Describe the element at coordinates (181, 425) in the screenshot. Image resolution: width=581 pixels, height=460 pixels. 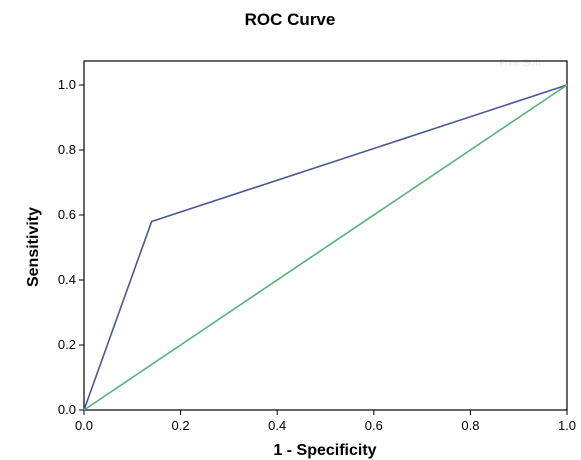
I see `x-tick-label-1: 0.2` at that location.